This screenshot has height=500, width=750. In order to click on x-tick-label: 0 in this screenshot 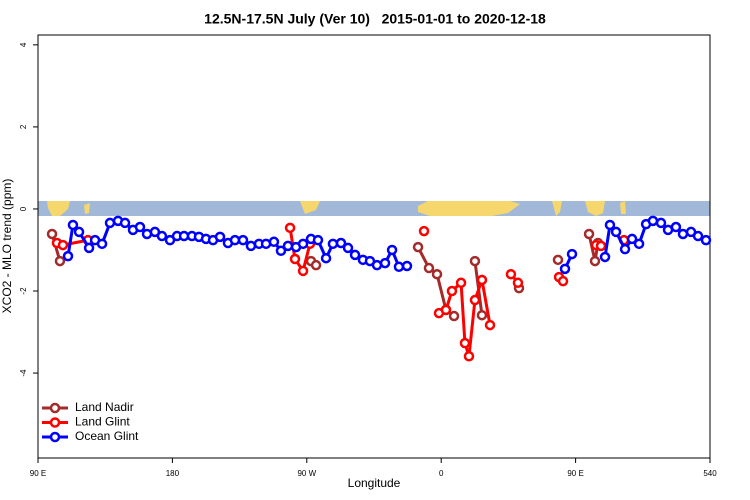, I will do `click(441, 473)`.